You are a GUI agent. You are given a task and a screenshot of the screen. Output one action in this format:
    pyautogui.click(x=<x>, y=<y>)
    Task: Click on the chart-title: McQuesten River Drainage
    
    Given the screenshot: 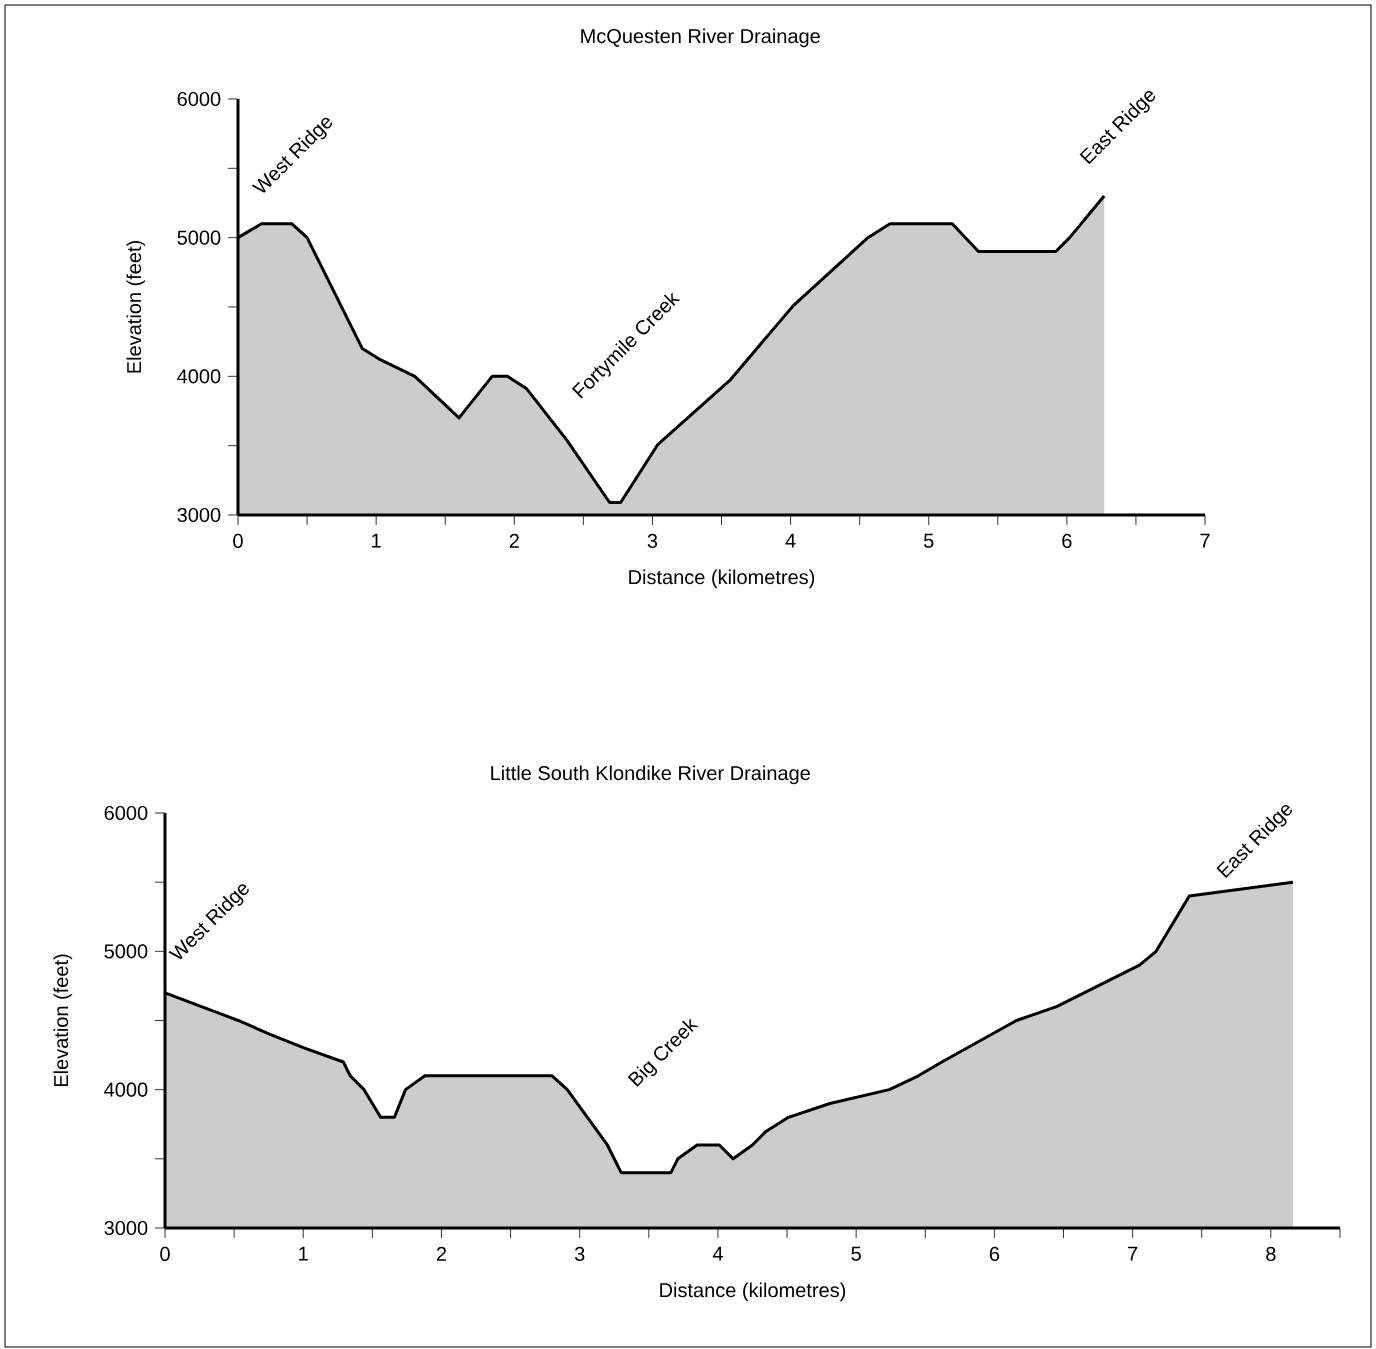 What is the action you would take?
    pyautogui.click(x=700, y=38)
    